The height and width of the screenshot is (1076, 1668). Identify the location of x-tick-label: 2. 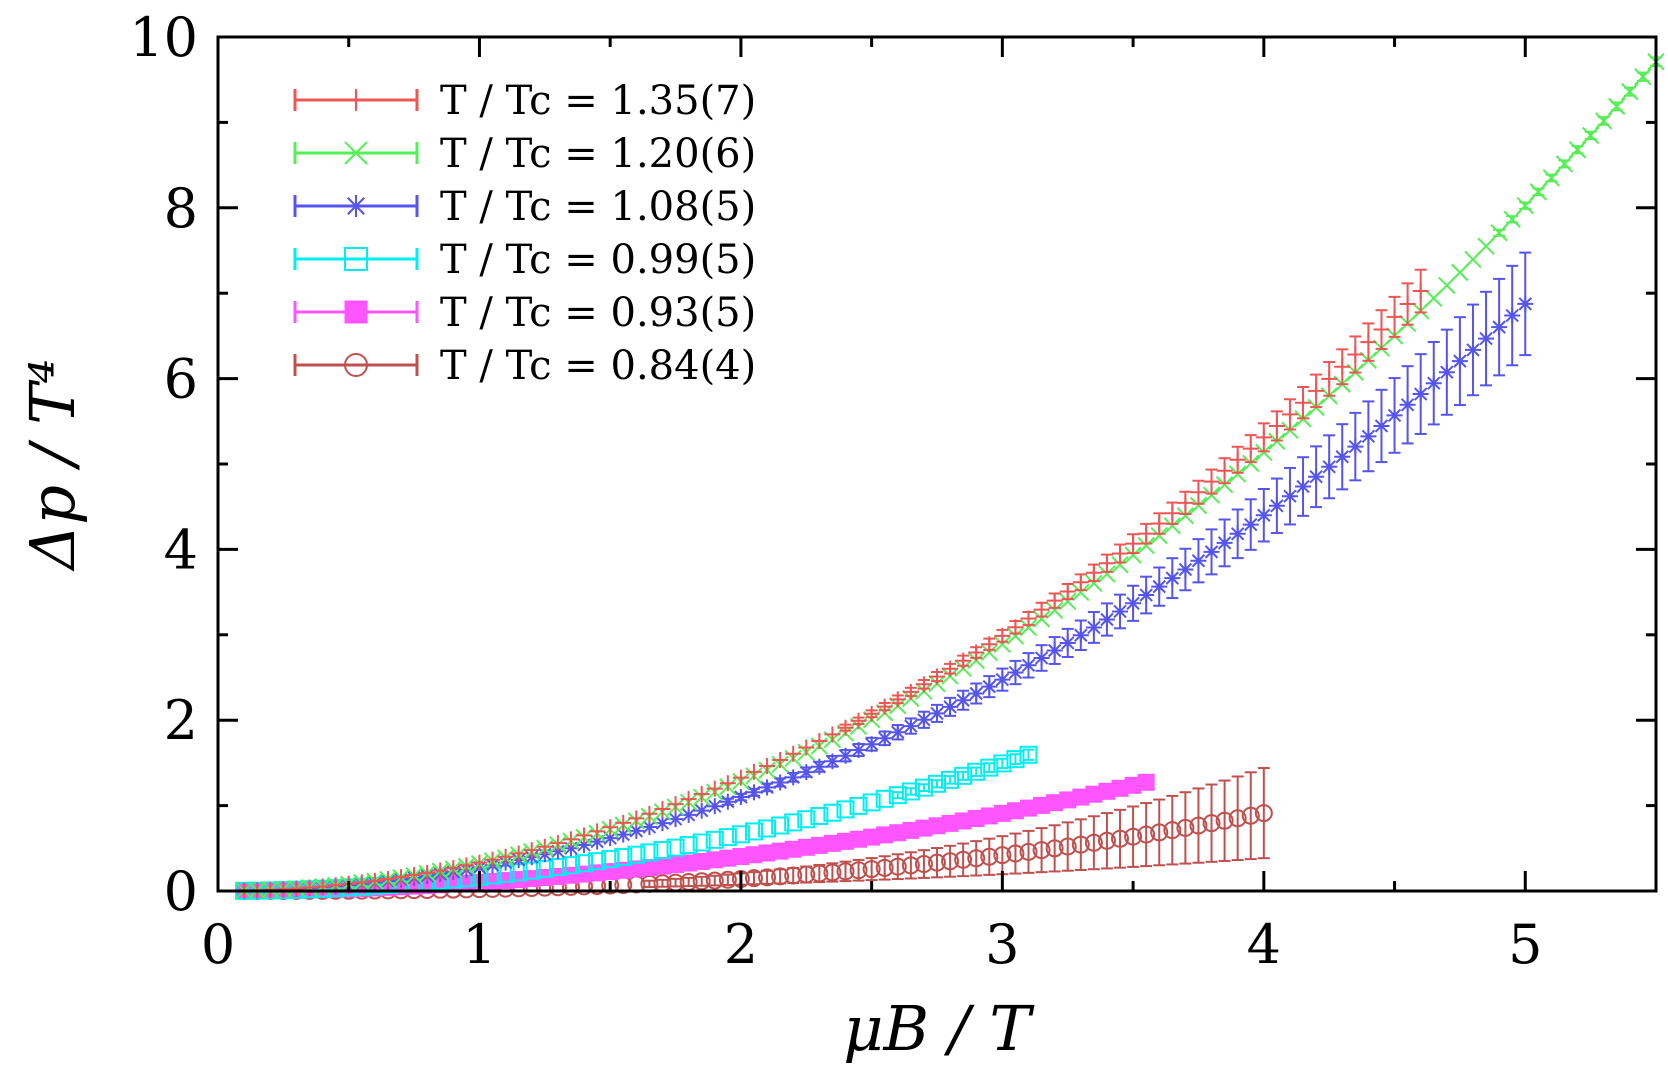
(741, 944).